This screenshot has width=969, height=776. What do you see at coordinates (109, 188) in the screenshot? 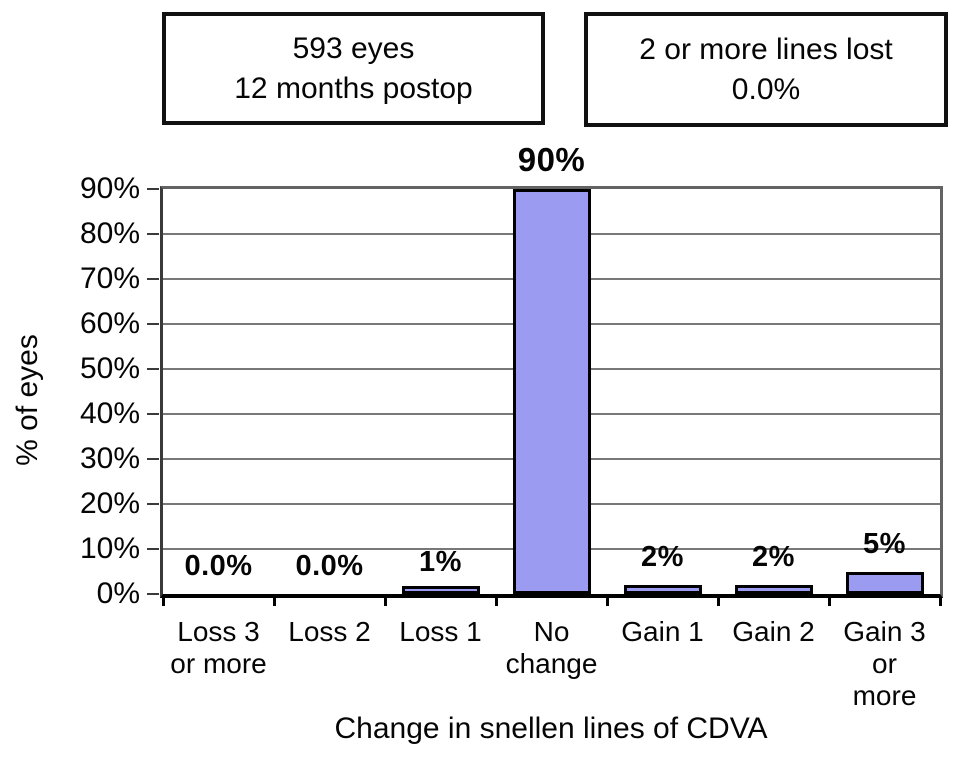
I see `y-tick-label-90: 90%` at bounding box center [109, 188].